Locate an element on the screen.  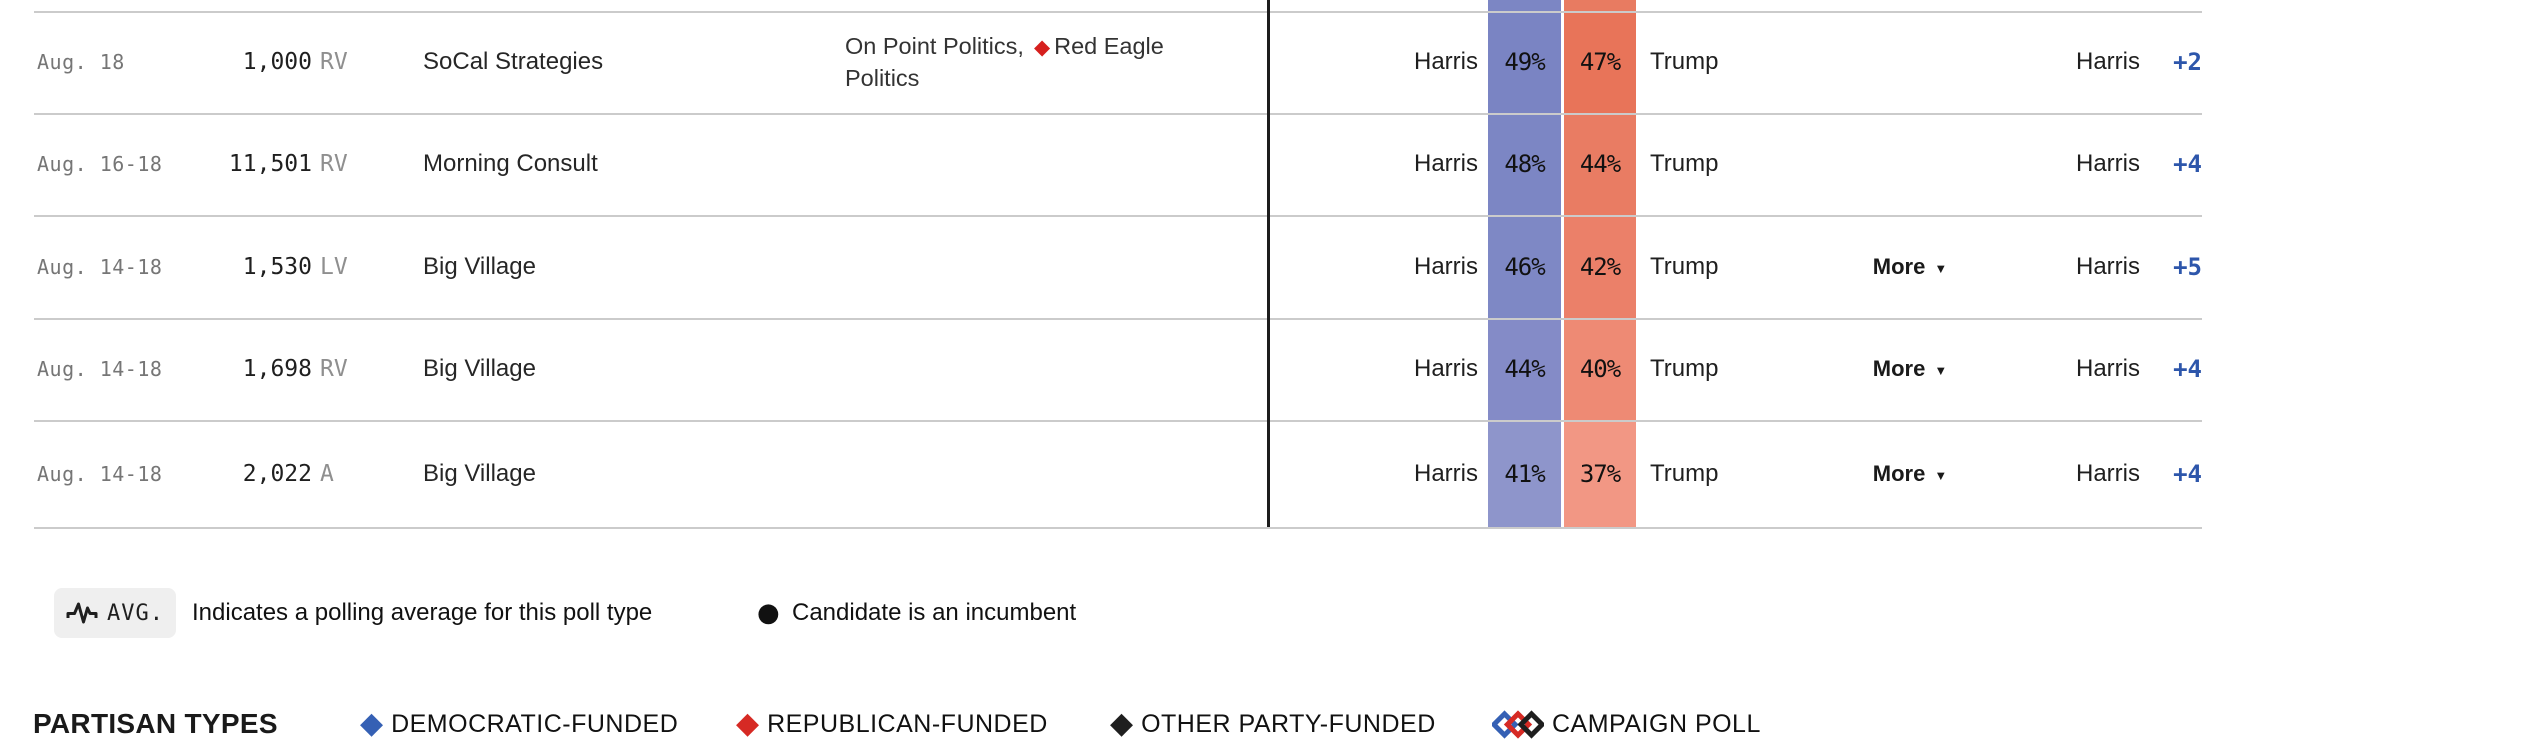
dem-pct-bar: 49% is located at coordinates (1524, 62).